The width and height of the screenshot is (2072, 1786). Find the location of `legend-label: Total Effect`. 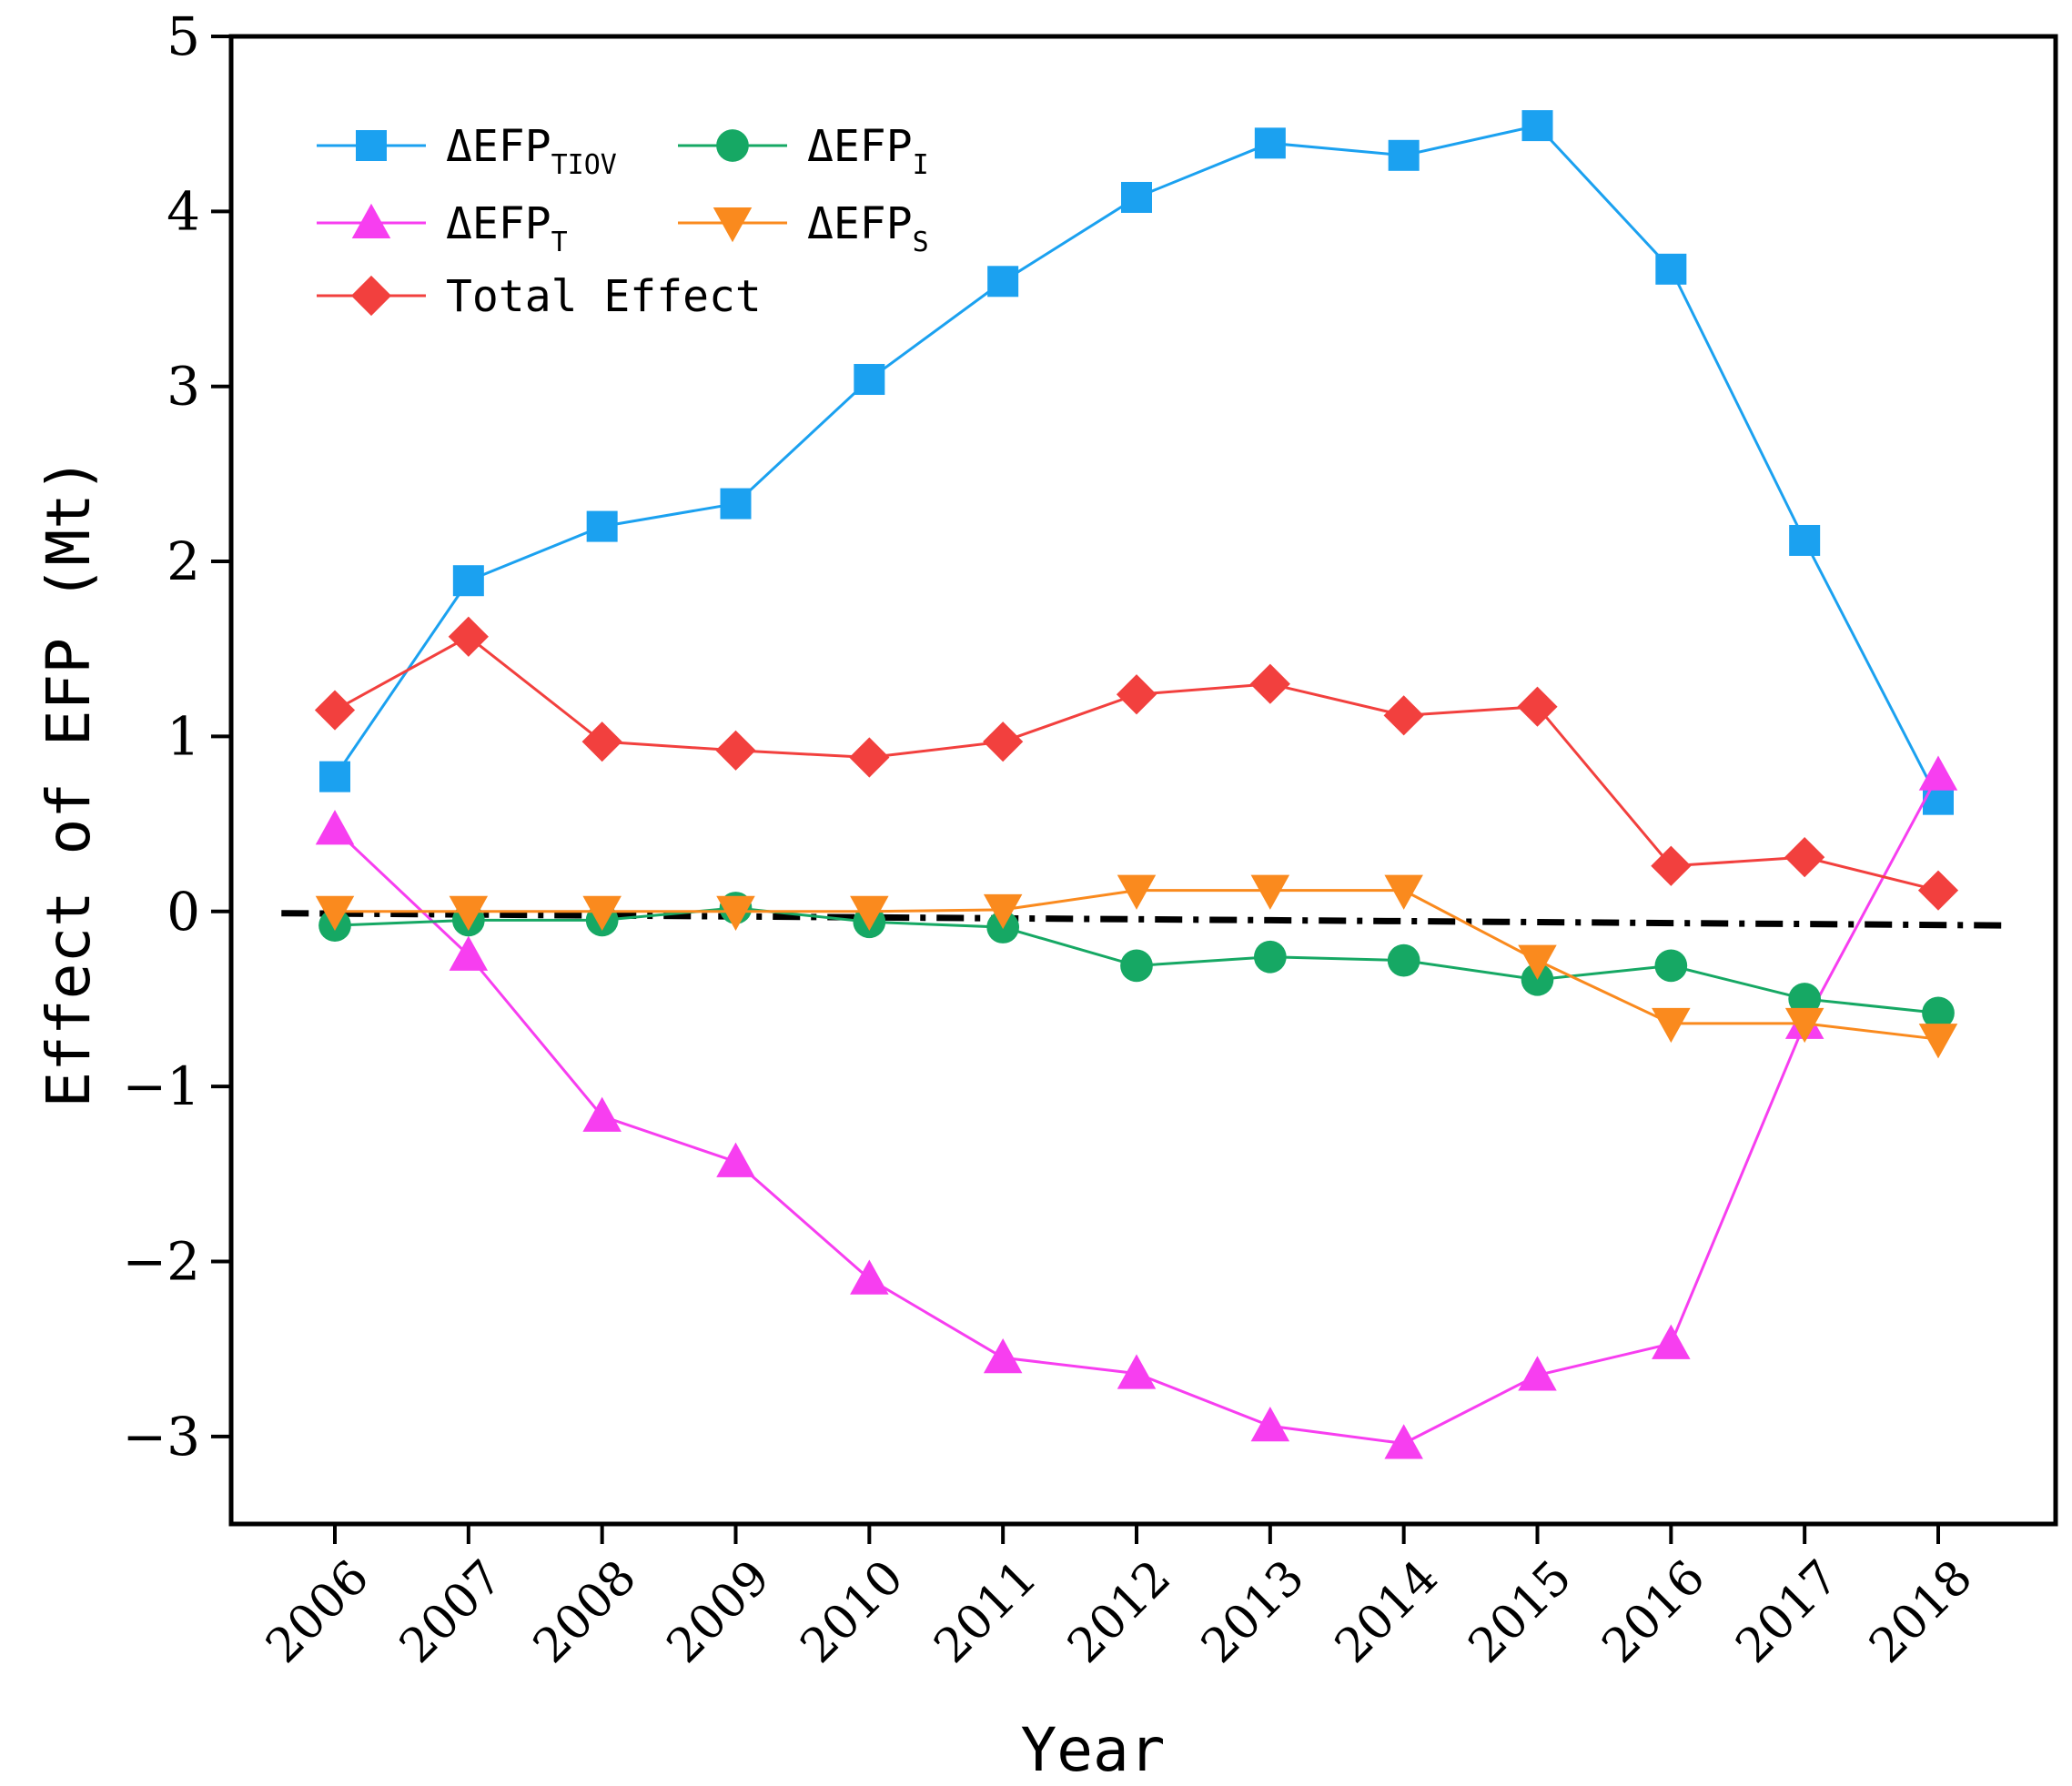

legend-label: Total Effect is located at coordinates (604, 296).